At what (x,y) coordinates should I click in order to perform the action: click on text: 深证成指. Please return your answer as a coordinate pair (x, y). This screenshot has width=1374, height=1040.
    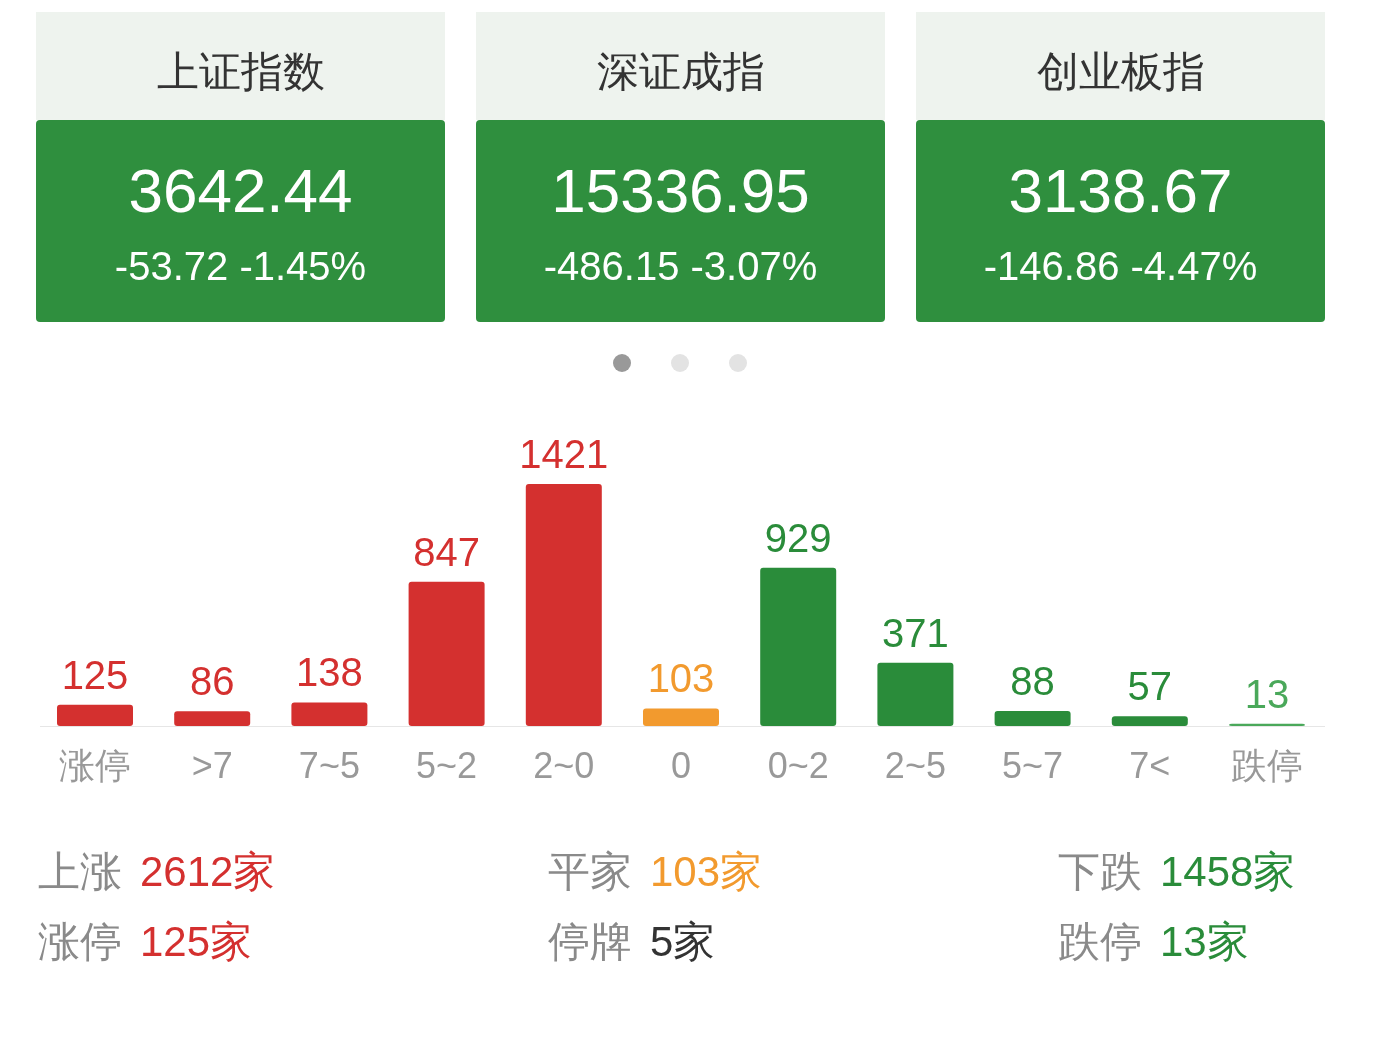
    Looking at the image, I should click on (680, 71).